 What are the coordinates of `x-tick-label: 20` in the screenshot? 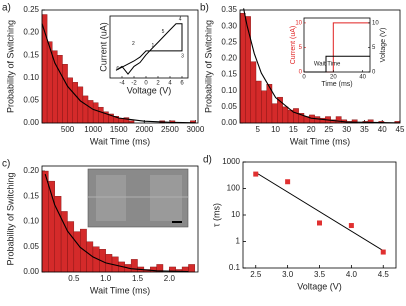 It's located at (311, 129).